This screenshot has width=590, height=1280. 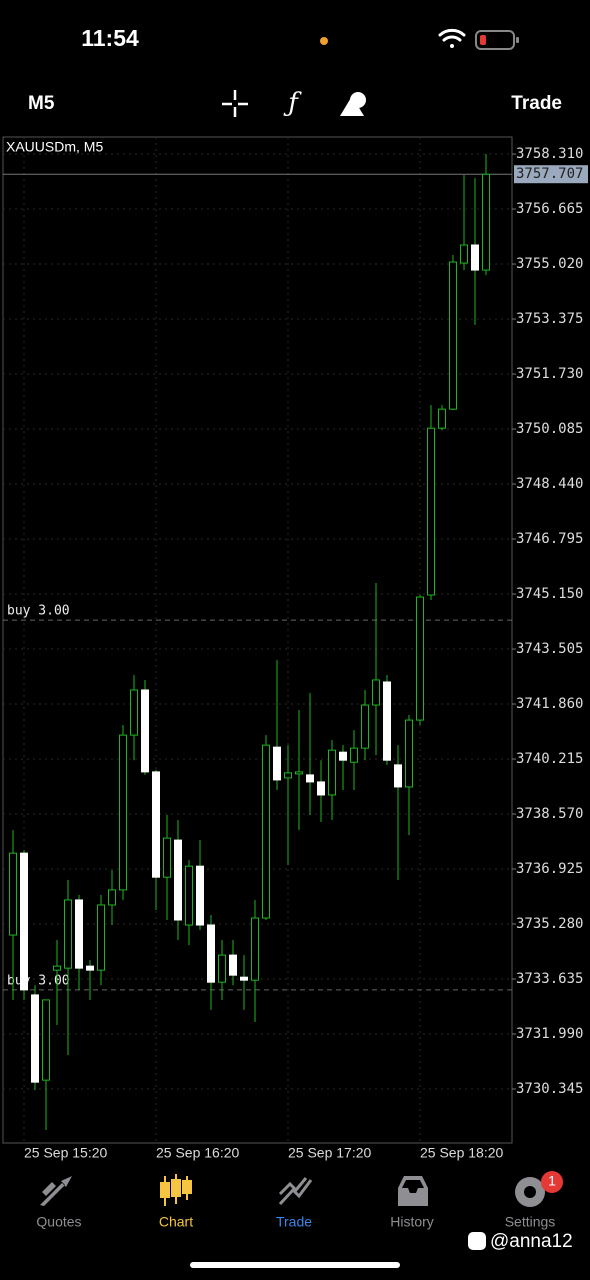 I want to click on y-tick-label: 3741.860, so click(x=549, y=704).